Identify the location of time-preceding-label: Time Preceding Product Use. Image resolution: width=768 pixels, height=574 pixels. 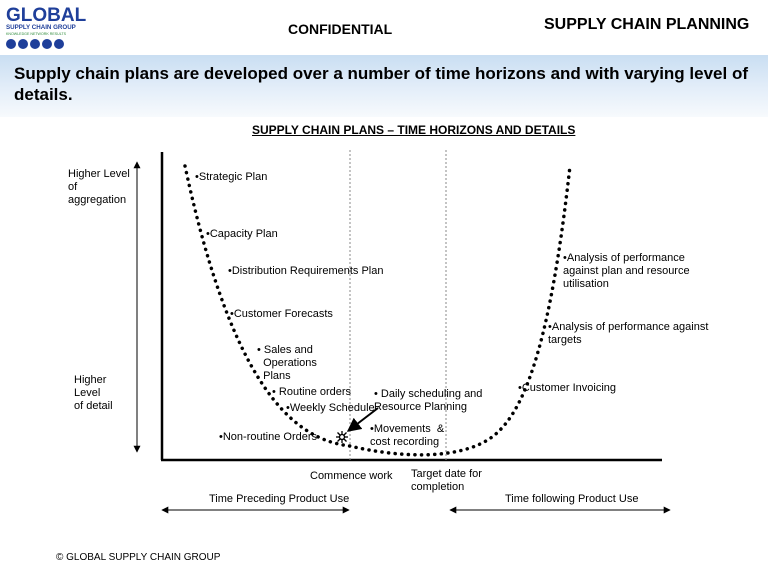
(279, 499).